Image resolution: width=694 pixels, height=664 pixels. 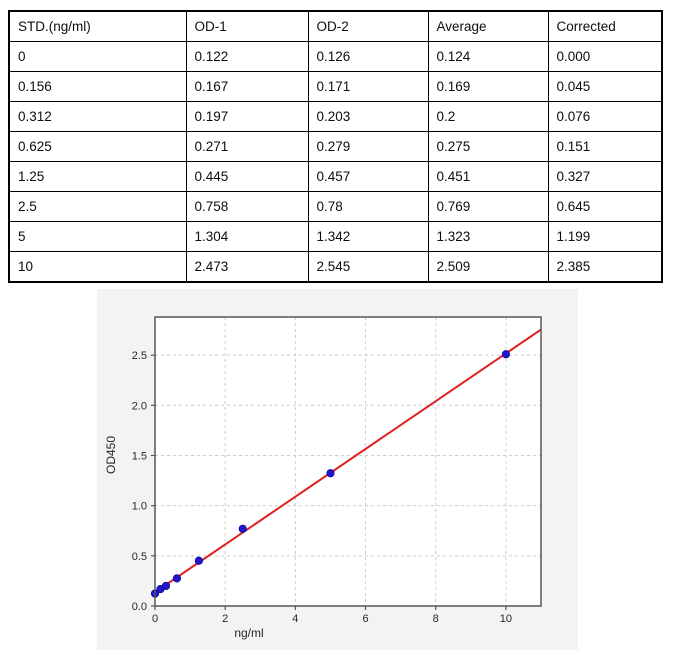 I want to click on table-cell: 0.312, so click(x=97, y=116).